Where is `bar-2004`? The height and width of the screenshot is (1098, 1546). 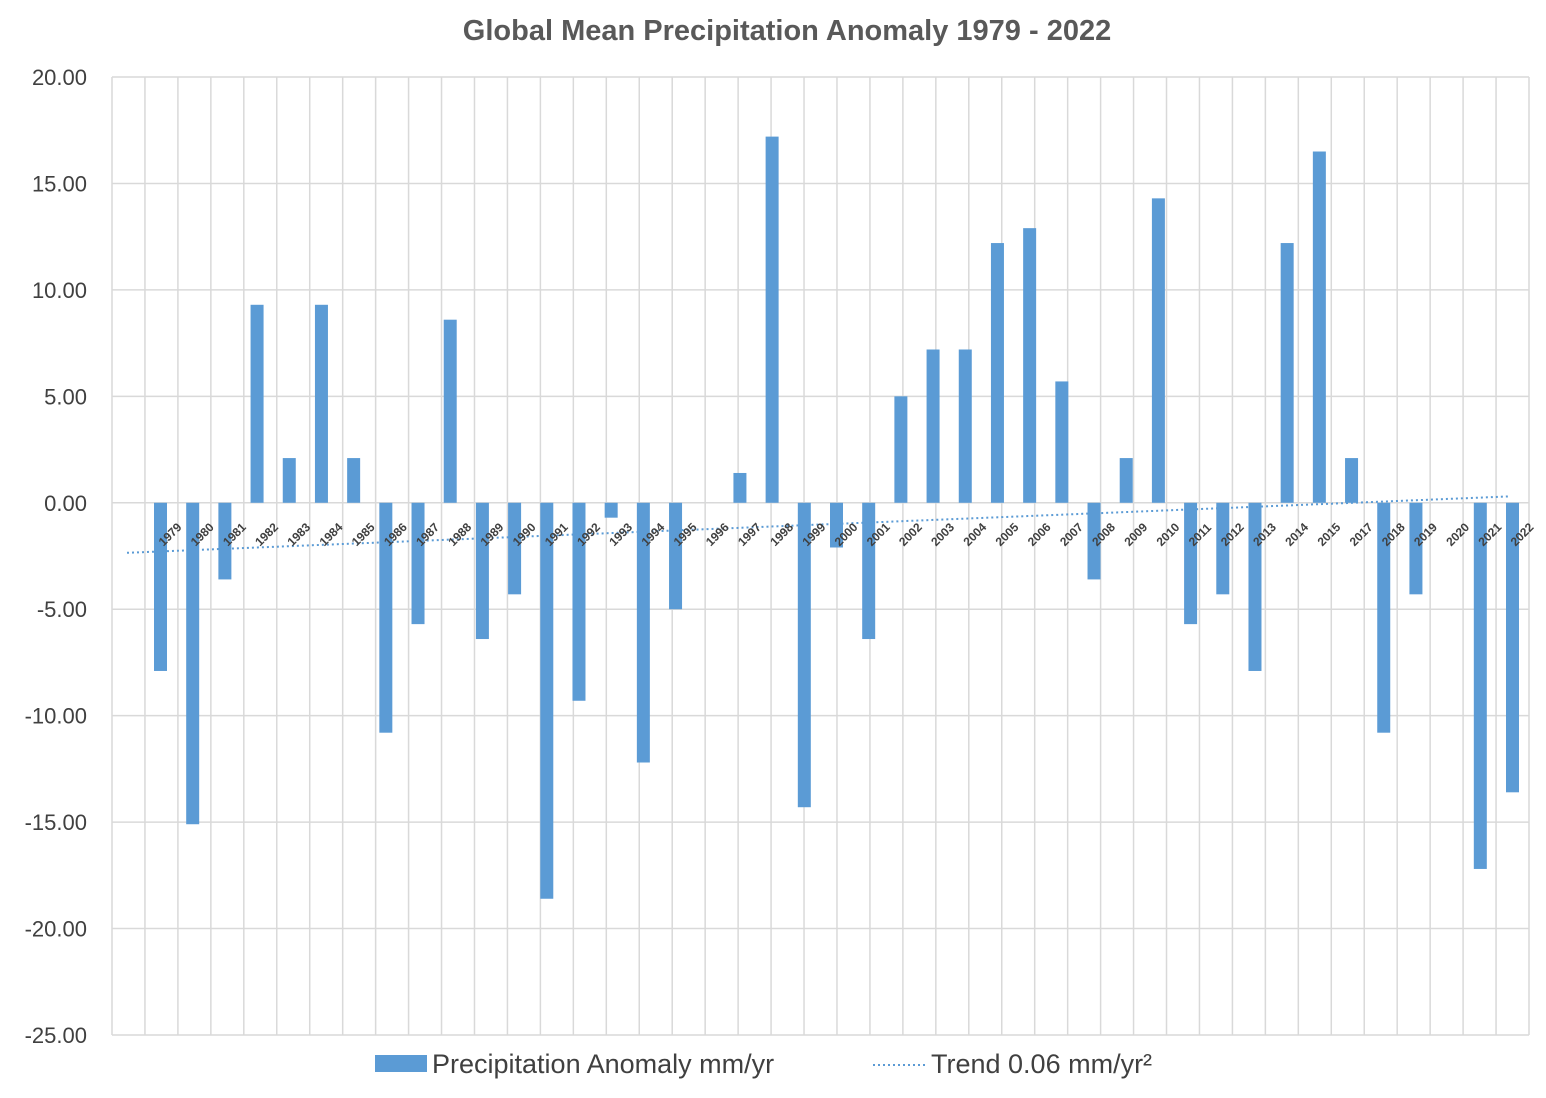
bar-2004 is located at coordinates (965, 426).